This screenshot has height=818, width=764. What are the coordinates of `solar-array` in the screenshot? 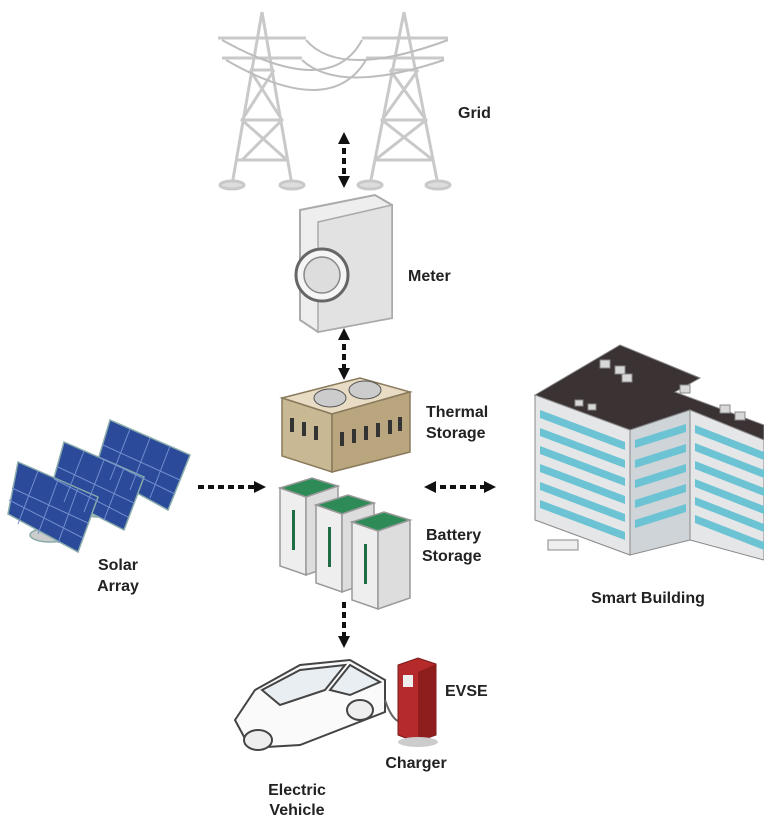 It's located at (99, 486).